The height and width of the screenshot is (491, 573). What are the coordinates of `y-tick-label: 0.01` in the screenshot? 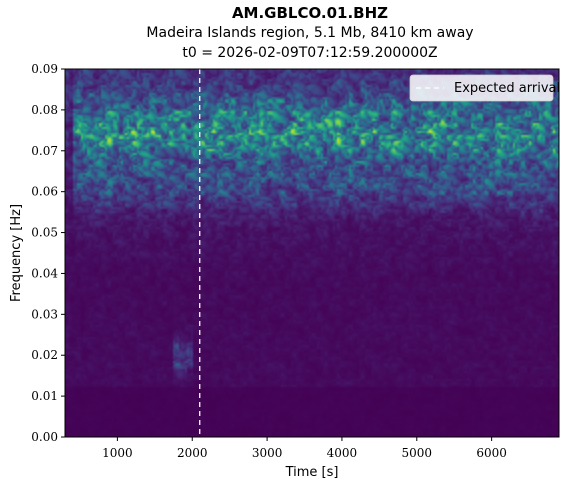 It's located at (44, 396).